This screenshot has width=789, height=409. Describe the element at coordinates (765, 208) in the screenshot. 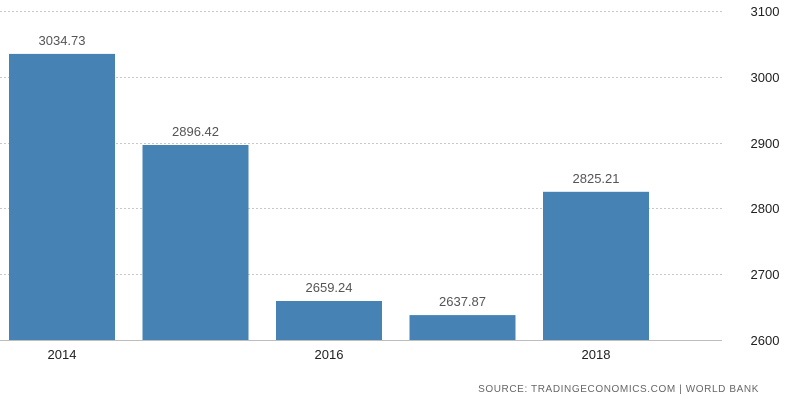

I see `y-tick-label: 2800` at that location.